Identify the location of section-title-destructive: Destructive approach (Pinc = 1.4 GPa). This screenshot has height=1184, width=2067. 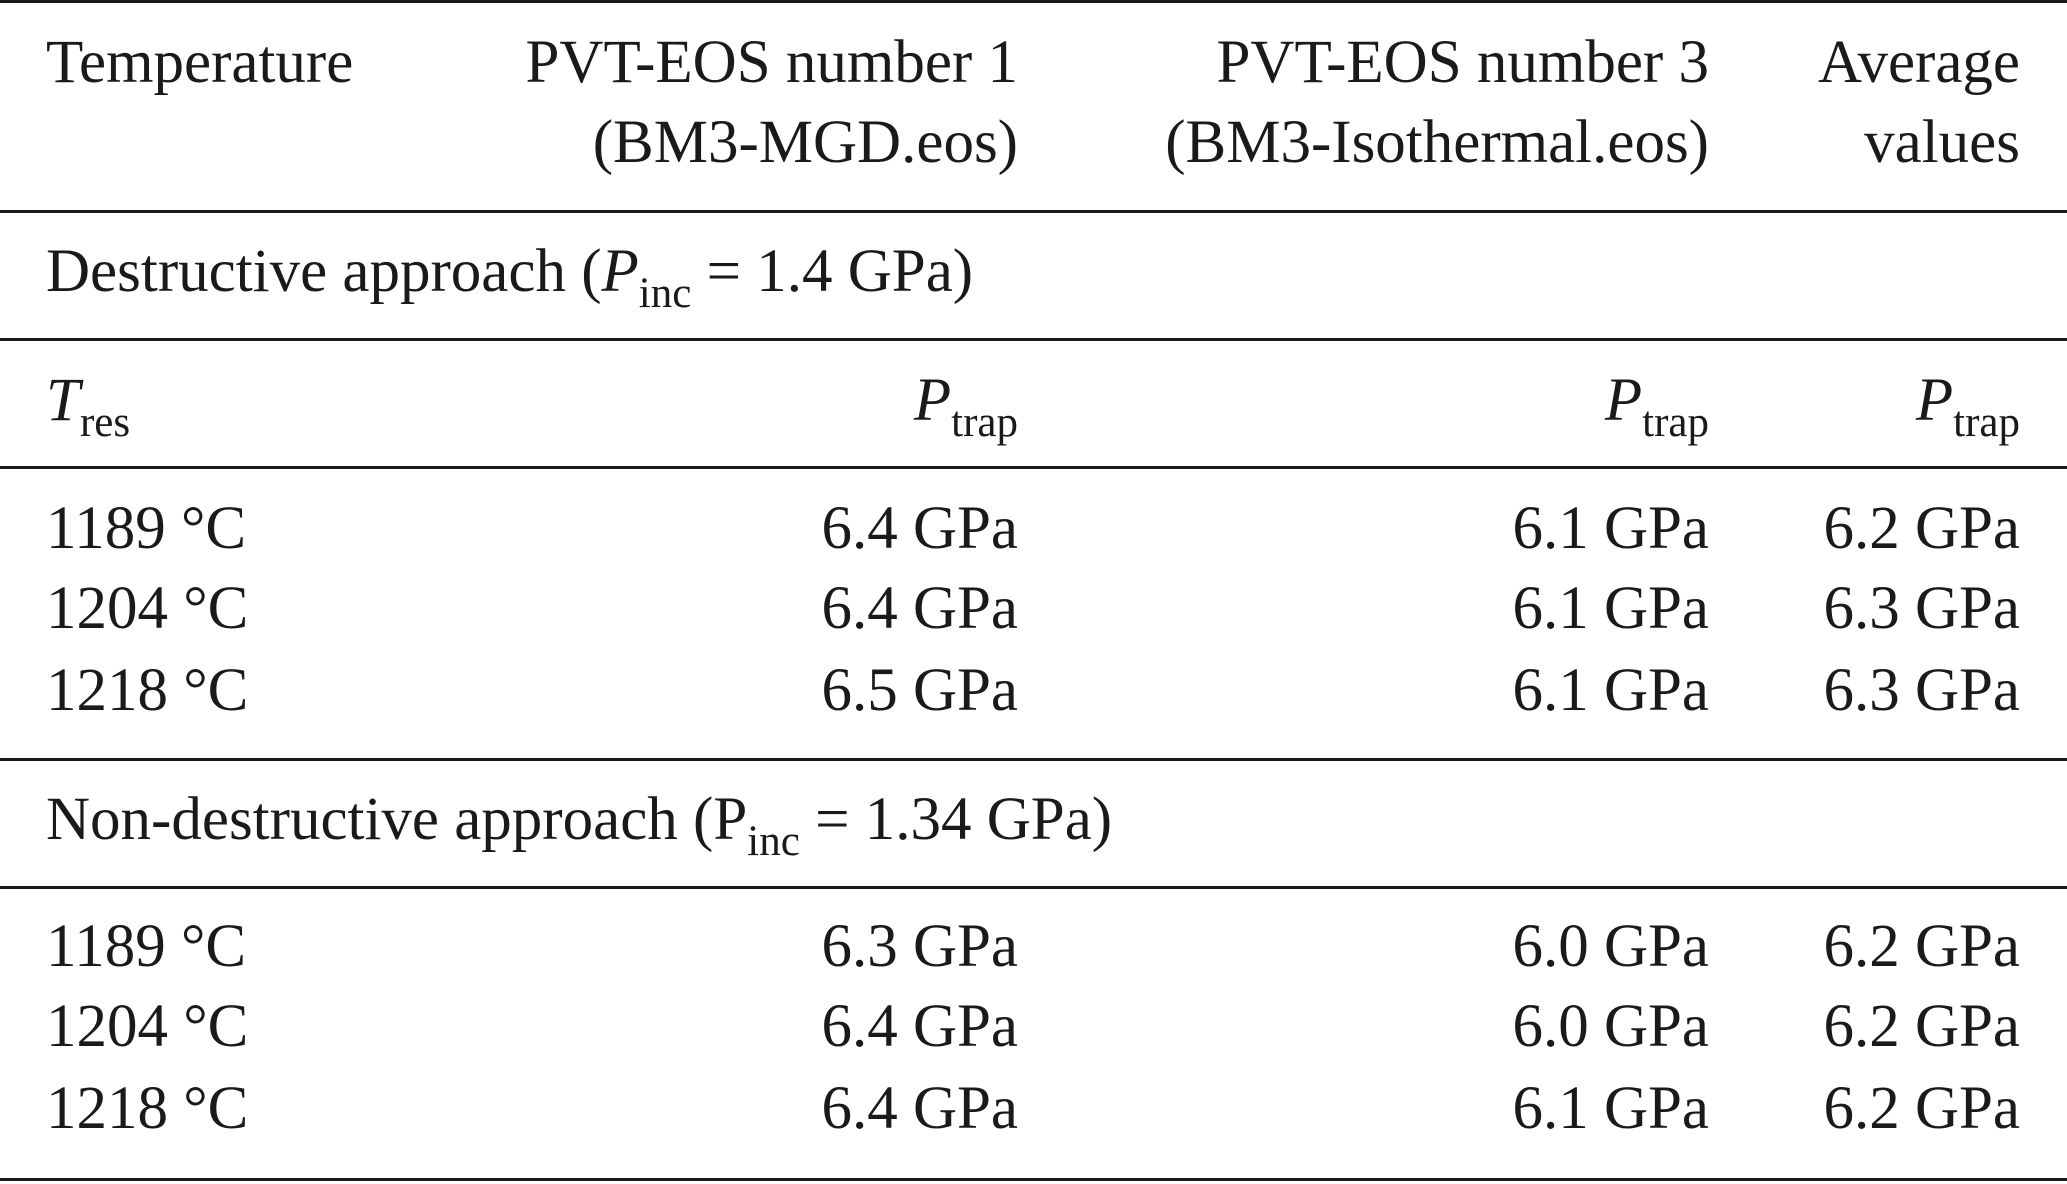
(509, 275).